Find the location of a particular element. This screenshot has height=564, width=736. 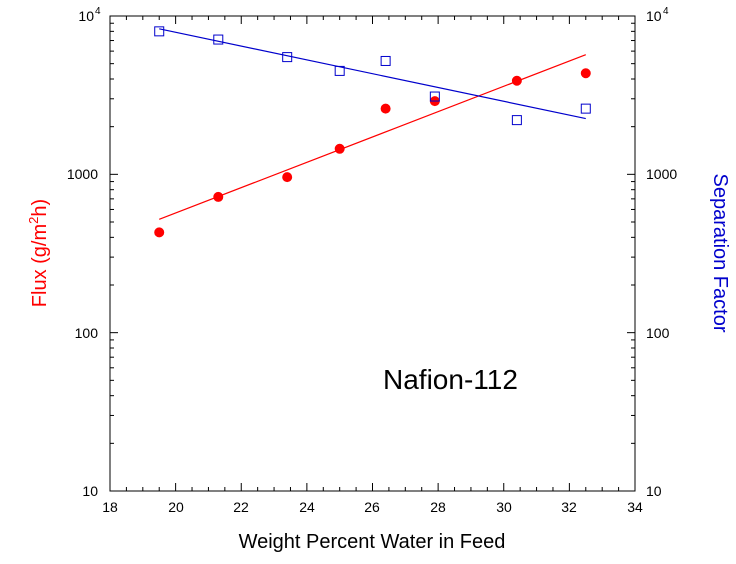

y-axis-title-right: Separation Factor is located at coordinates (720, 253).